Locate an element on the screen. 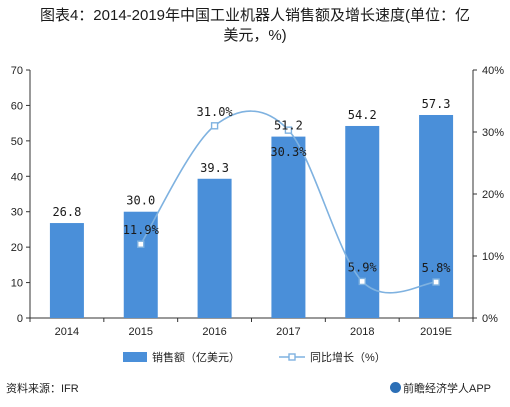 The width and height of the screenshot is (510, 407). y-right-tick-label: 20% is located at coordinates (493, 195).